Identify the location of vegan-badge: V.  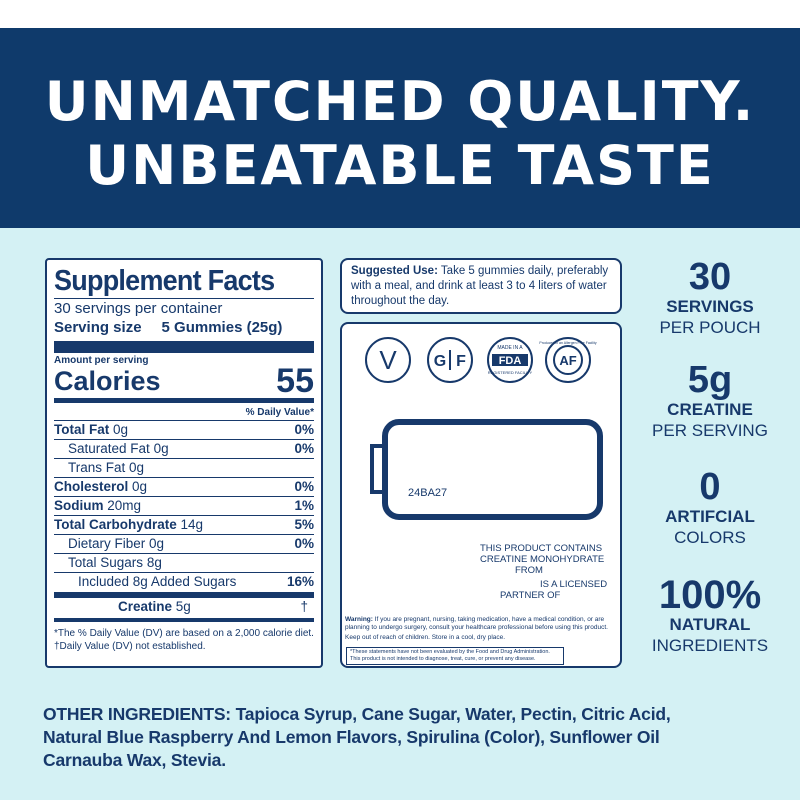
(388, 360).